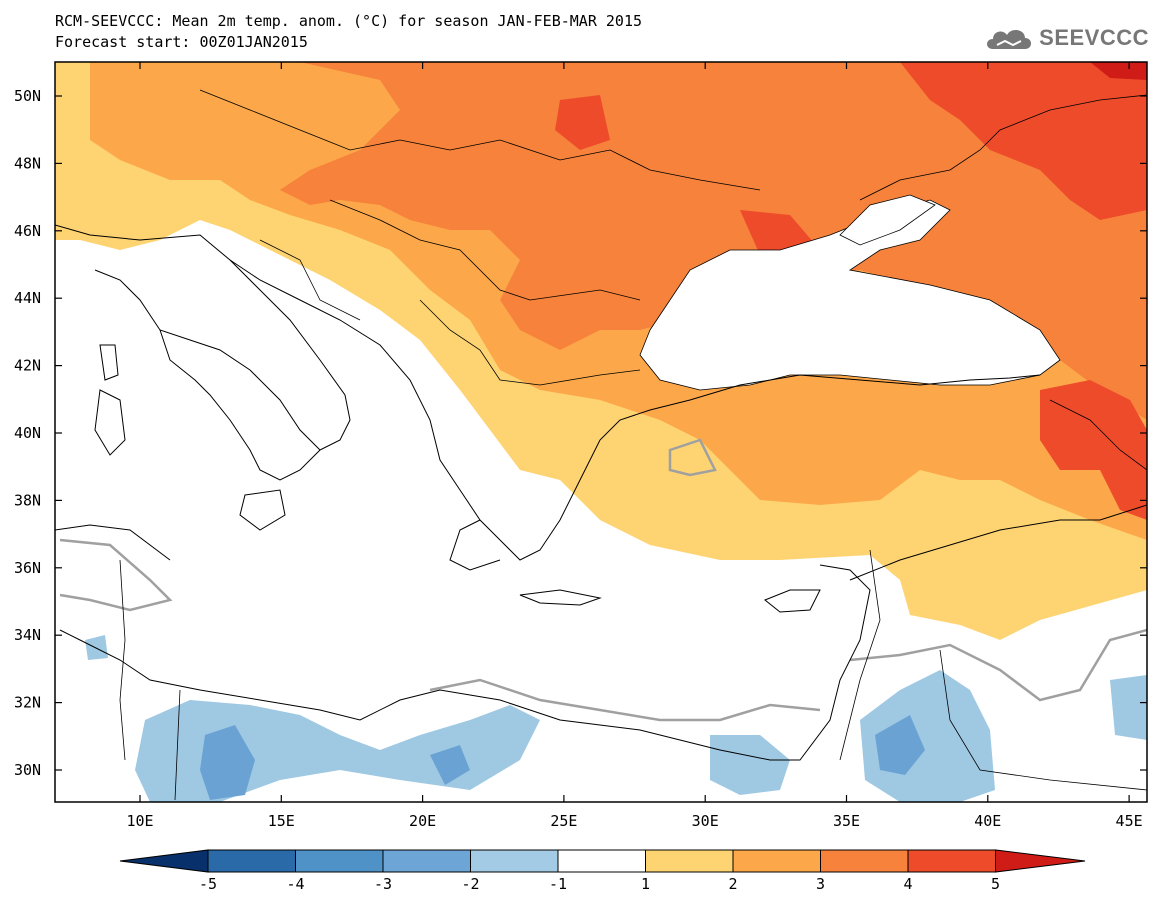  What do you see at coordinates (450, 765) in the screenshot?
I see `anomaly-zone-neg-2-3-egypt` at bounding box center [450, 765].